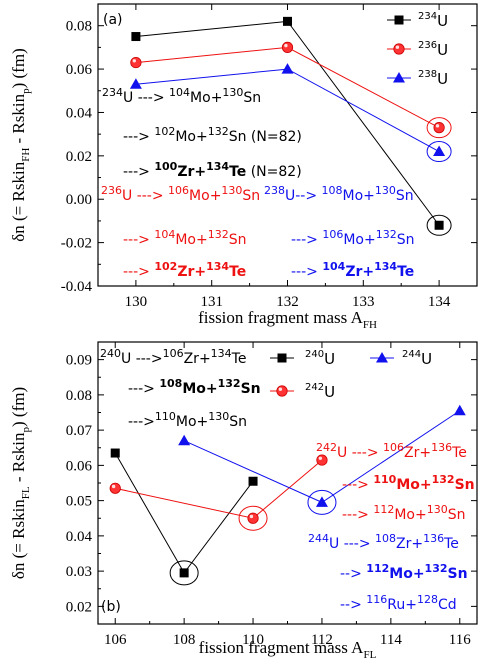 The image size is (481, 667). I want to click on legend-label: 234U, so click(433, 20).